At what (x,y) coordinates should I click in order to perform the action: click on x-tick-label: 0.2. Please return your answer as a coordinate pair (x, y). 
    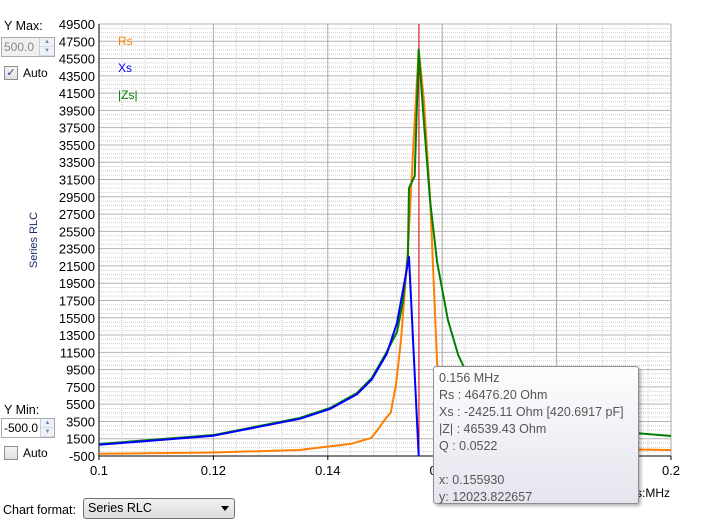
    Looking at the image, I should click on (671, 470).